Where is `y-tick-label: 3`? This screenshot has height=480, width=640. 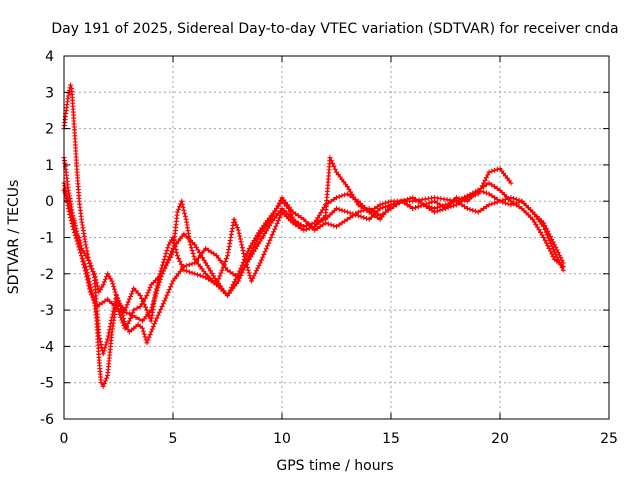 y-tick-label: 3 is located at coordinates (49, 93).